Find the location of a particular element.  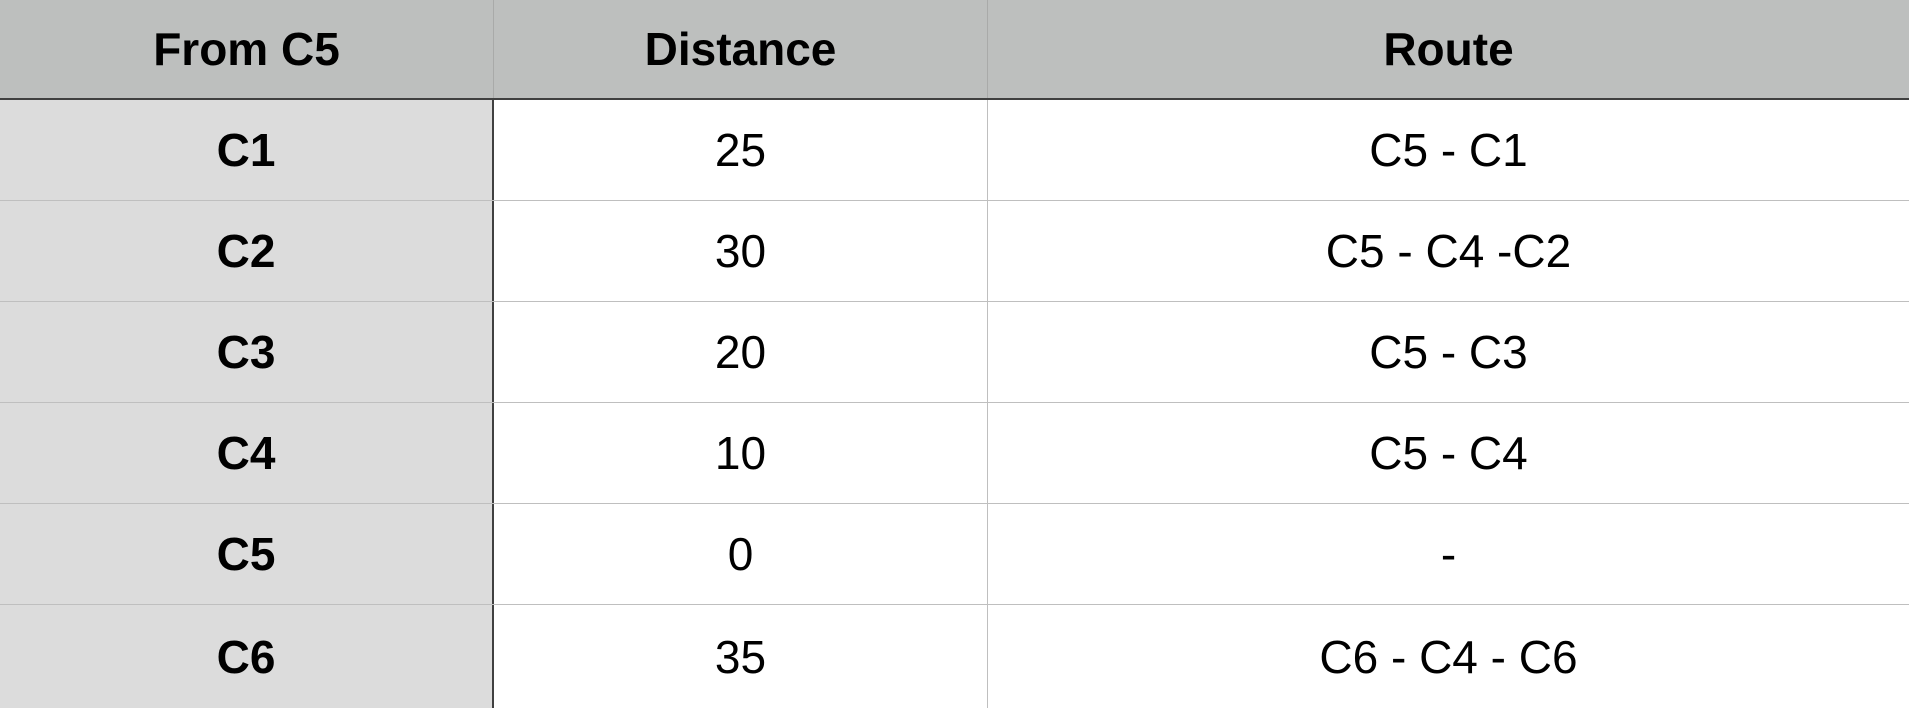

table-row: C3 20 C5 - C3 is located at coordinates (954, 352).